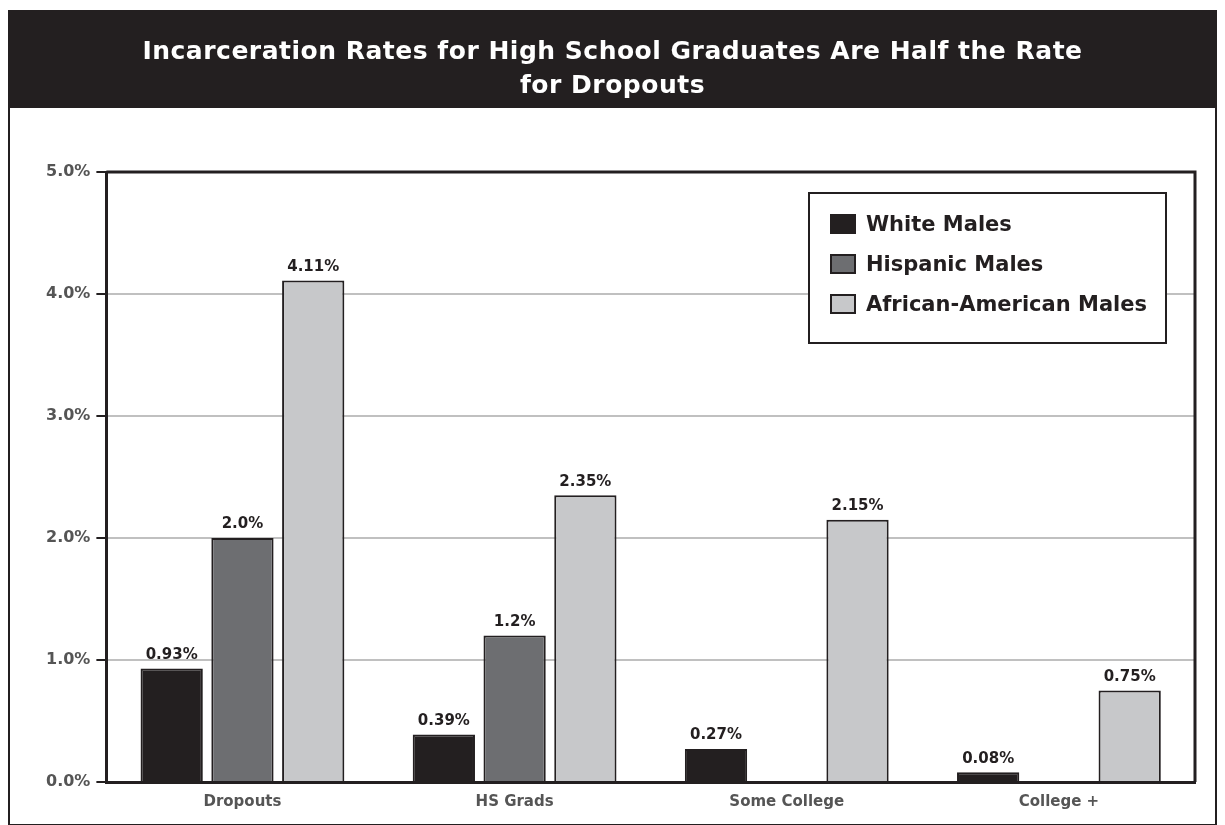 This screenshot has width=1225, height=825. I want to click on legend-label: White Males, so click(938, 224).